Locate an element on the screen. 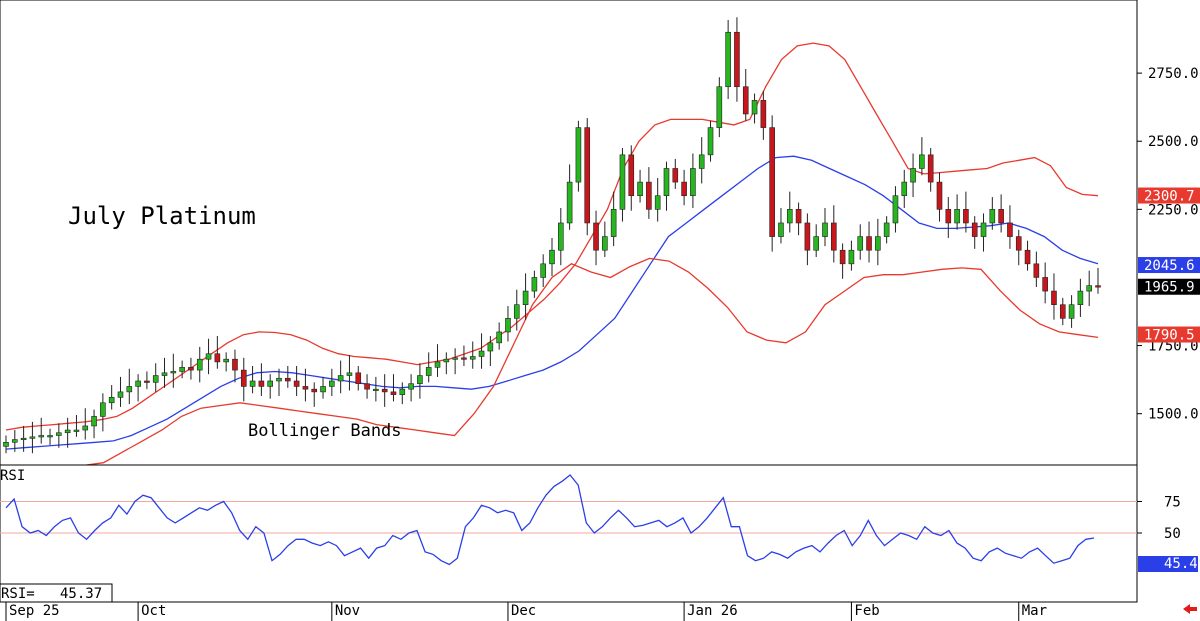  price-tag: 2300.7 is located at coordinates (1169, 196).